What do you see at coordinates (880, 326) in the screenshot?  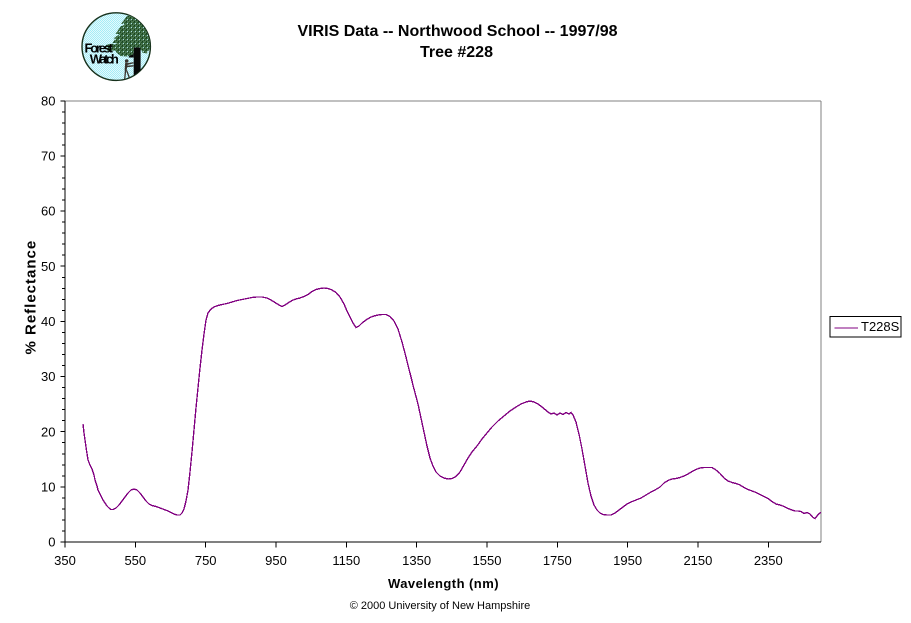 I see `svg-text: T228S` at bounding box center [880, 326].